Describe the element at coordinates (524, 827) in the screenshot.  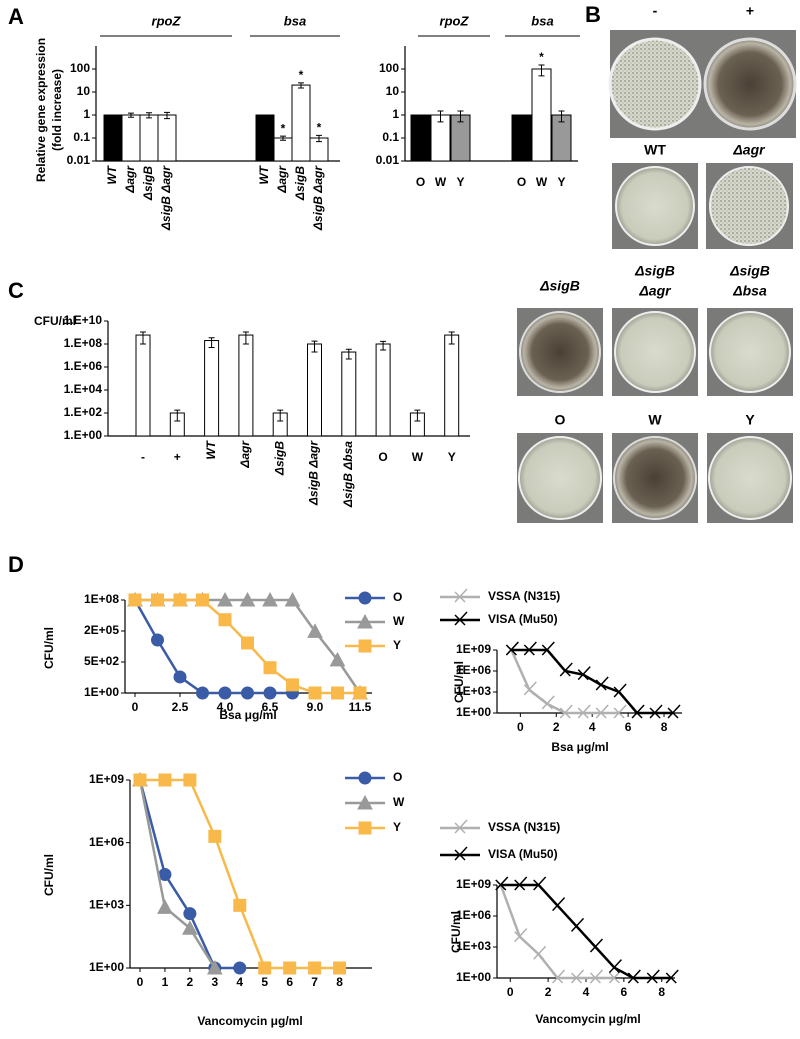
I see `legend-label: VSSA (N315)` at that location.